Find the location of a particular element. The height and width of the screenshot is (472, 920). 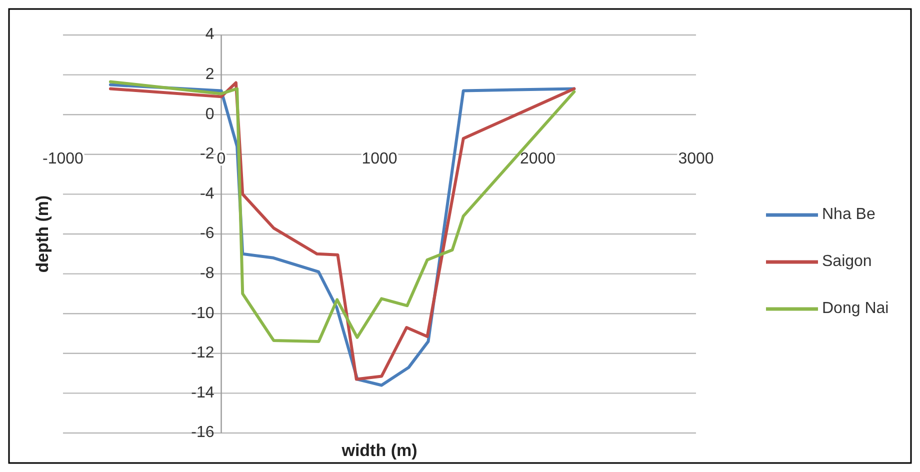

y-tick-label: -12 is located at coordinates (202, 353).